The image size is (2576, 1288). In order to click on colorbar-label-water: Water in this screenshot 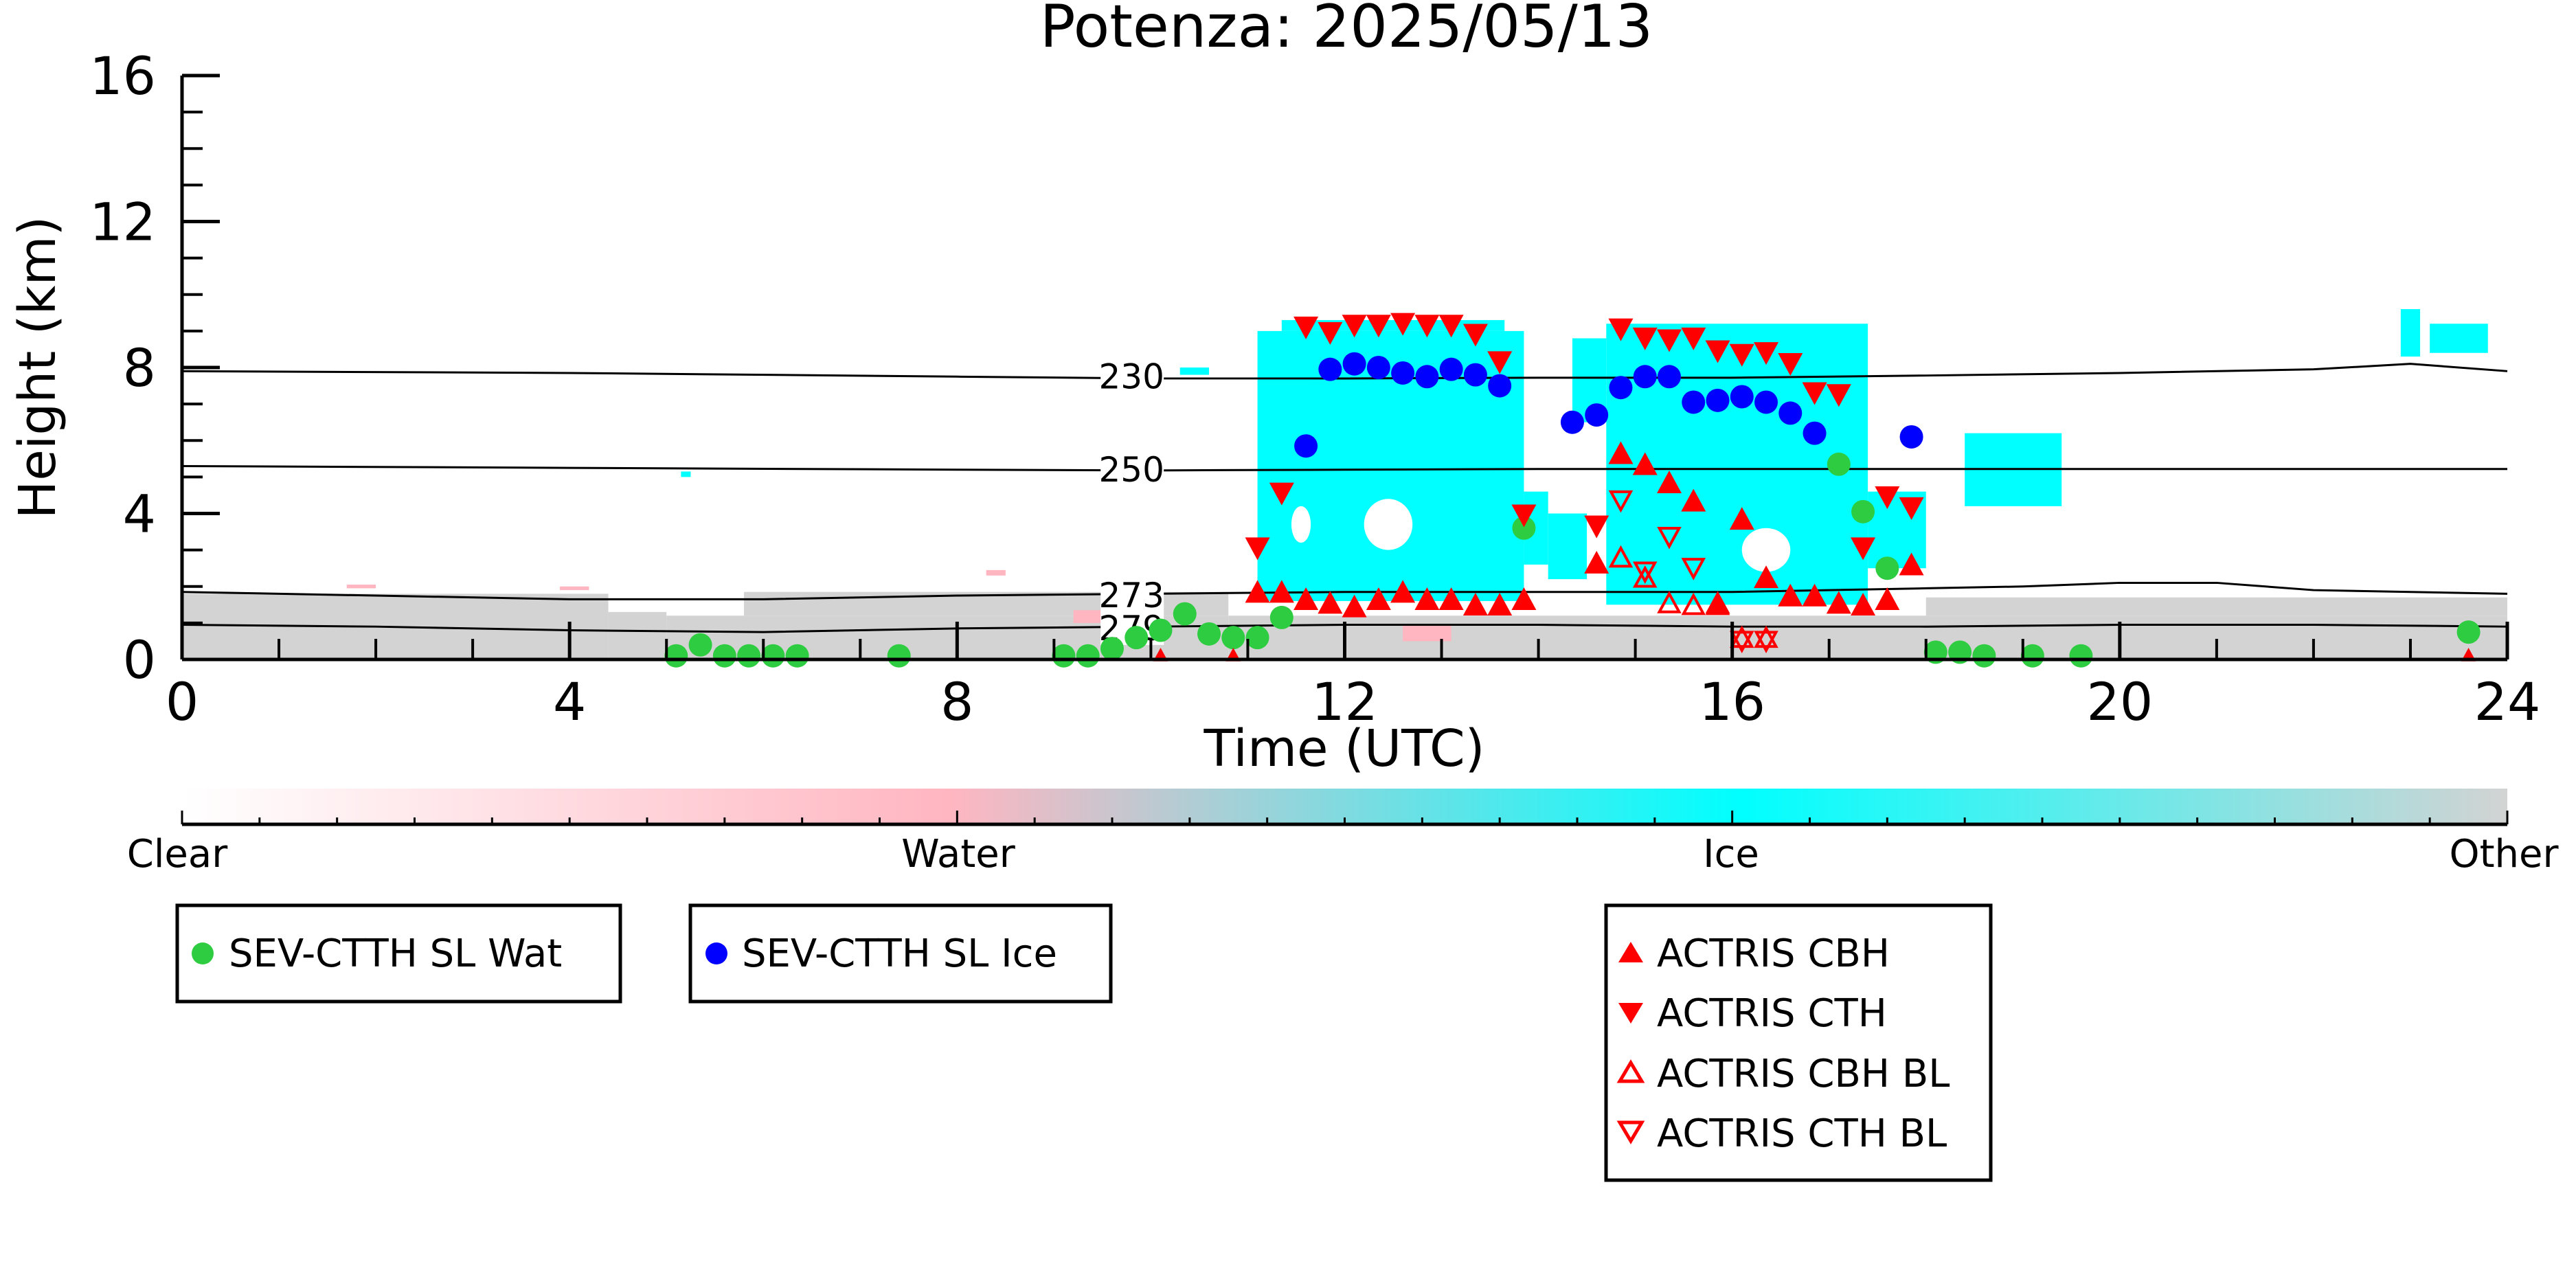, I will do `click(958, 854)`.